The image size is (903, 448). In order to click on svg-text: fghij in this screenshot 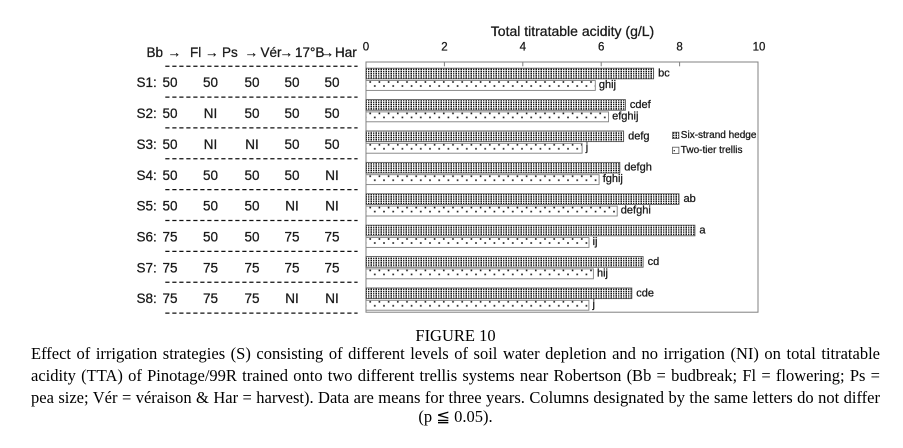, I will do `click(613, 179)`.